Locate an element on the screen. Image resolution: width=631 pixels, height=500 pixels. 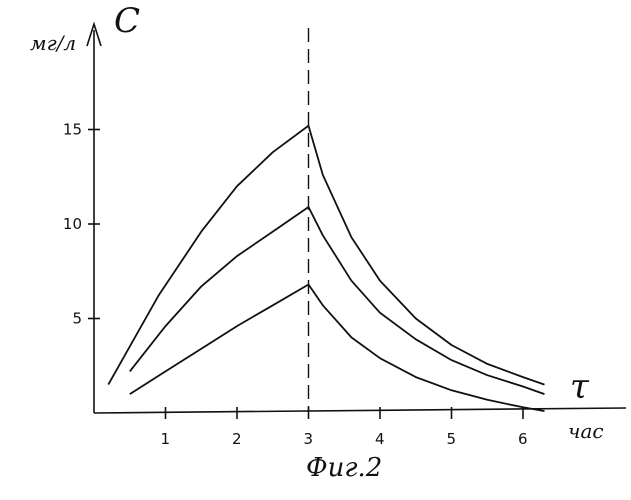
y-tick-label: 10 is located at coordinates (72, 224).